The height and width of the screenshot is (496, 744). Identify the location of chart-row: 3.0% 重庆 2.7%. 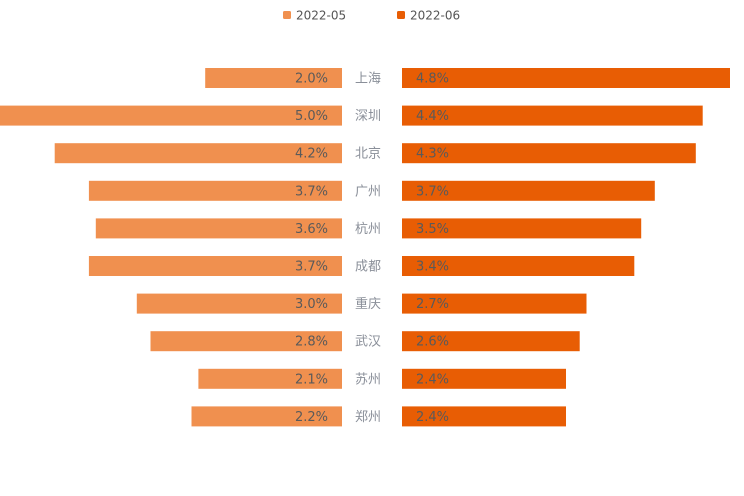
(361, 303).